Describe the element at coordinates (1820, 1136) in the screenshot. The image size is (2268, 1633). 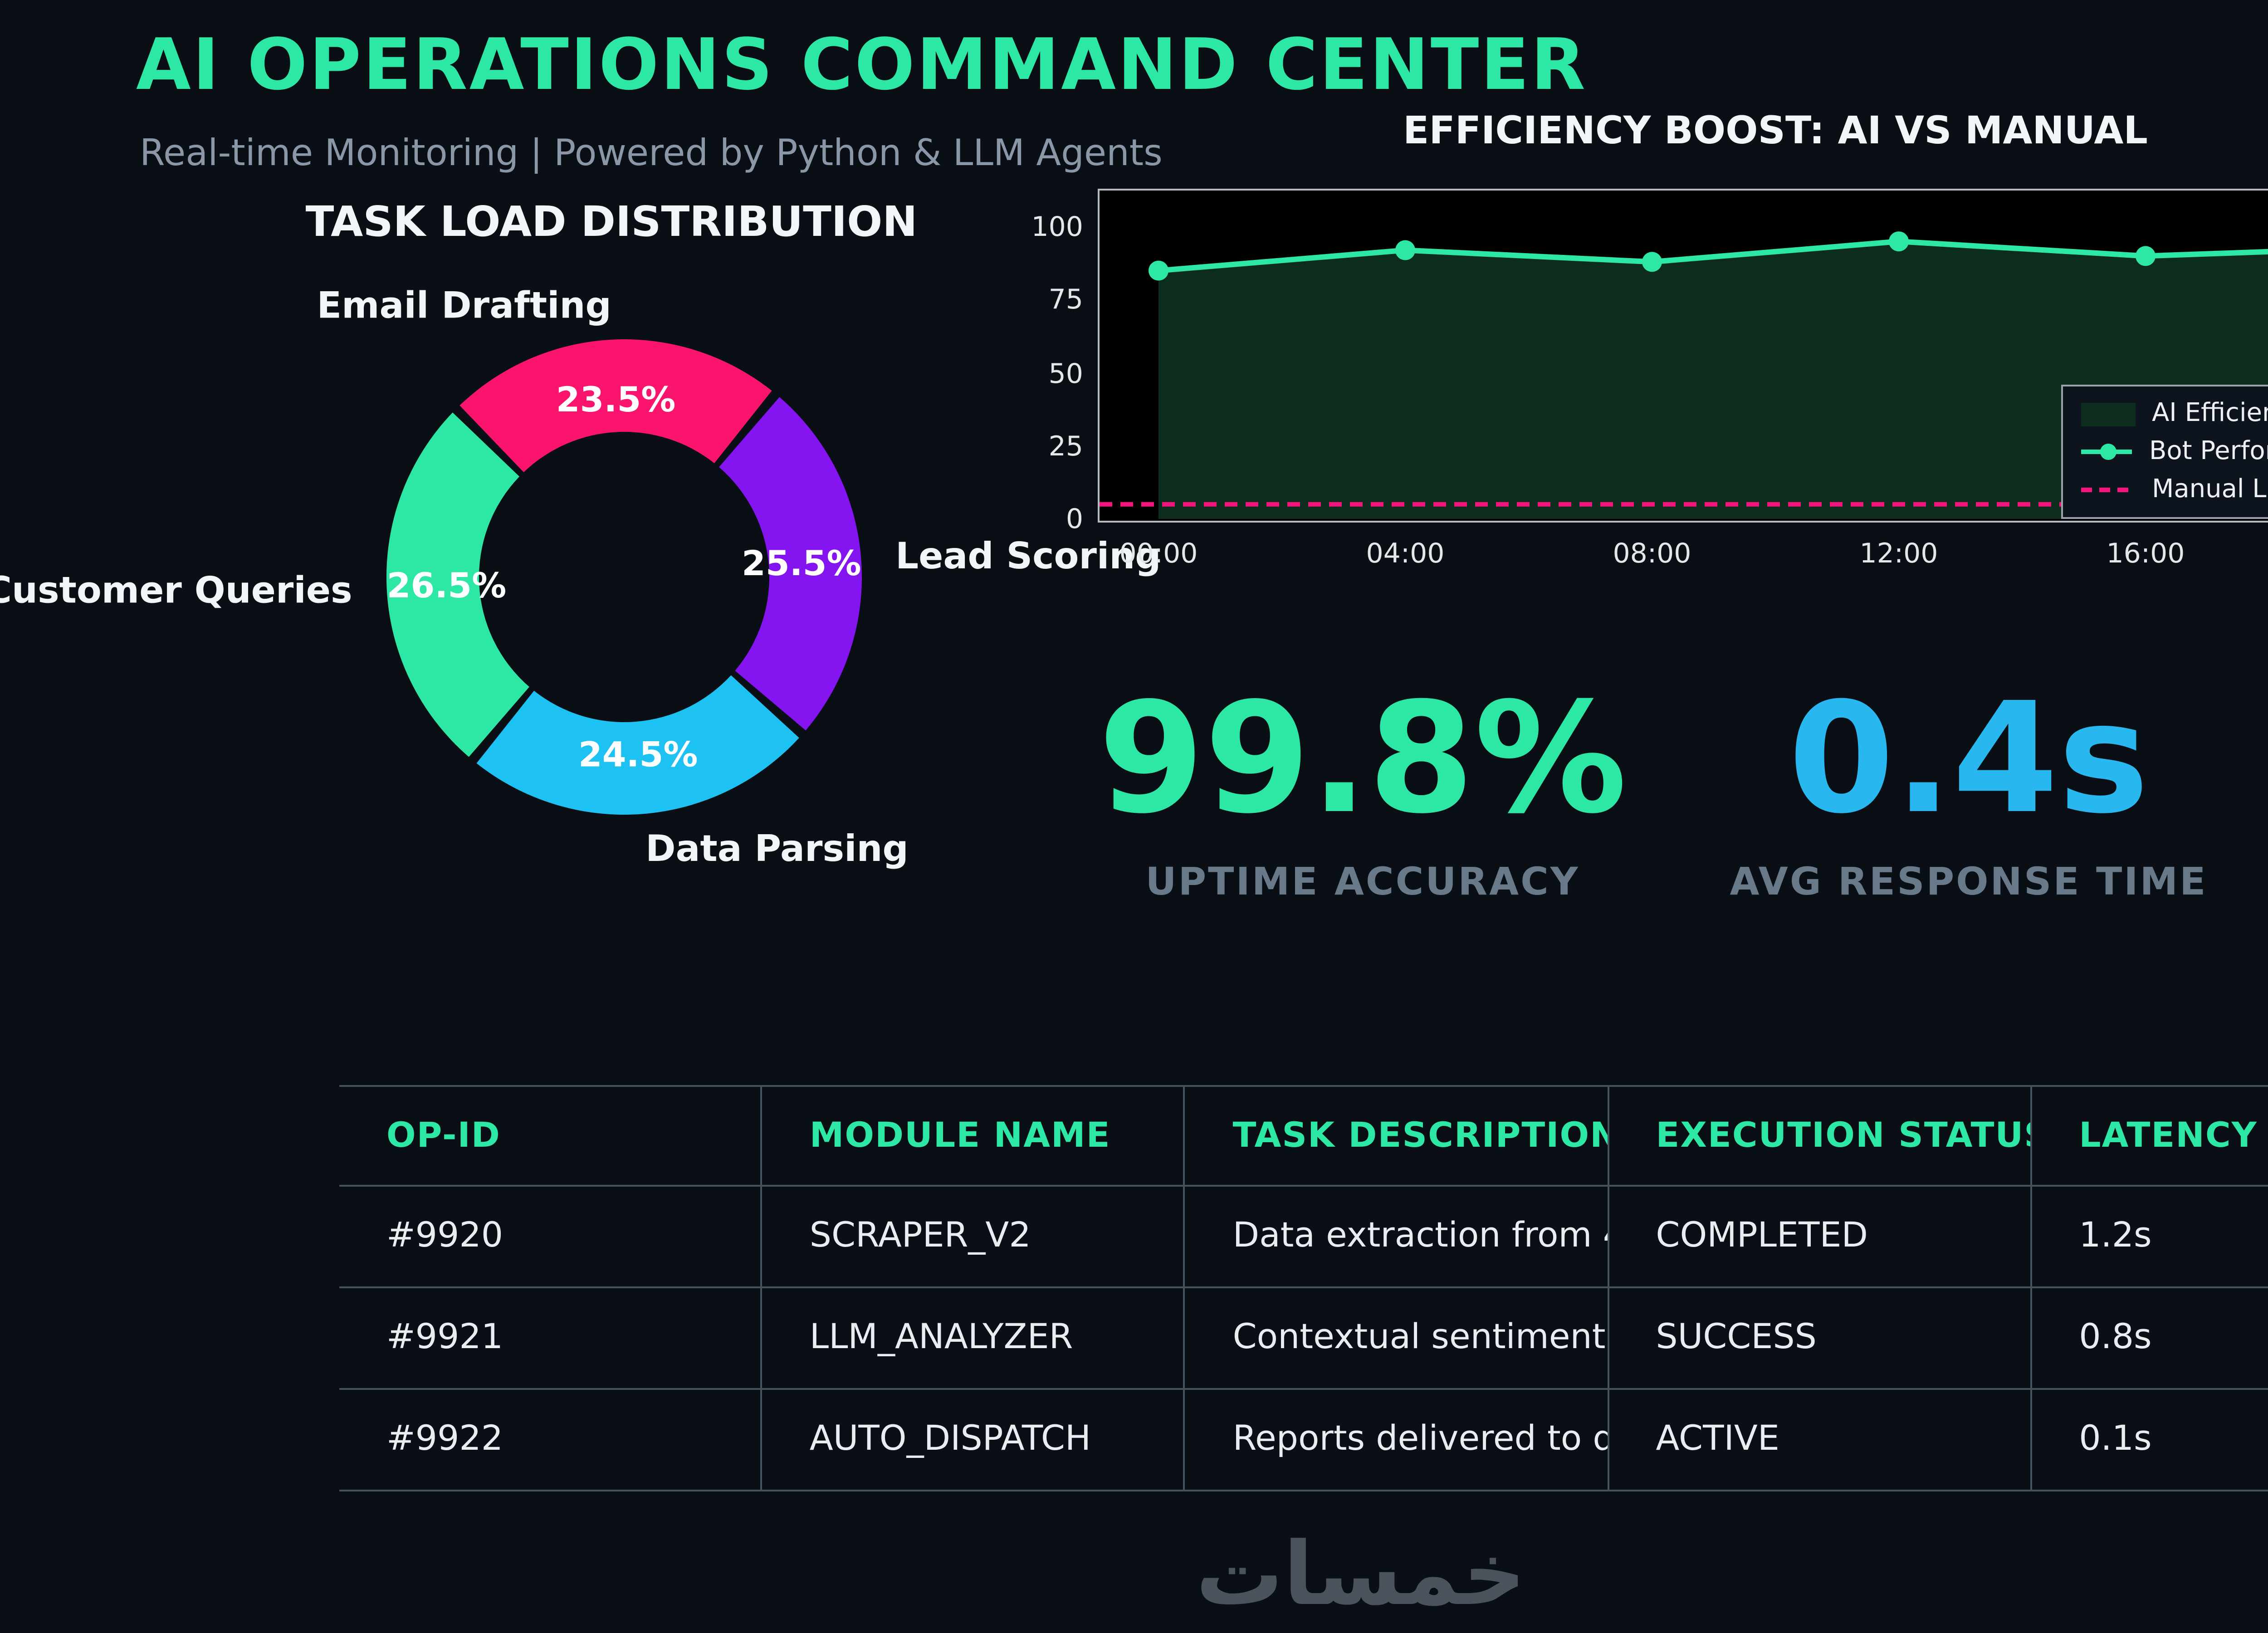
I see `table-header-cell: EXECUTION STATUS` at that location.